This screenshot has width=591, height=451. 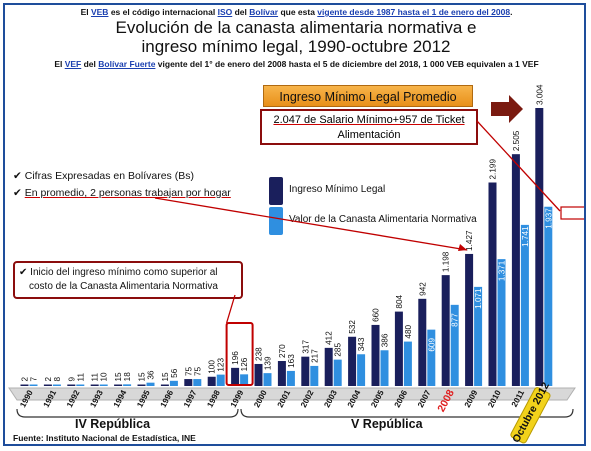 What do you see at coordinates (530, 415) in the screenshot?
I see `octubre-badge` at bounding box center [530, 415].